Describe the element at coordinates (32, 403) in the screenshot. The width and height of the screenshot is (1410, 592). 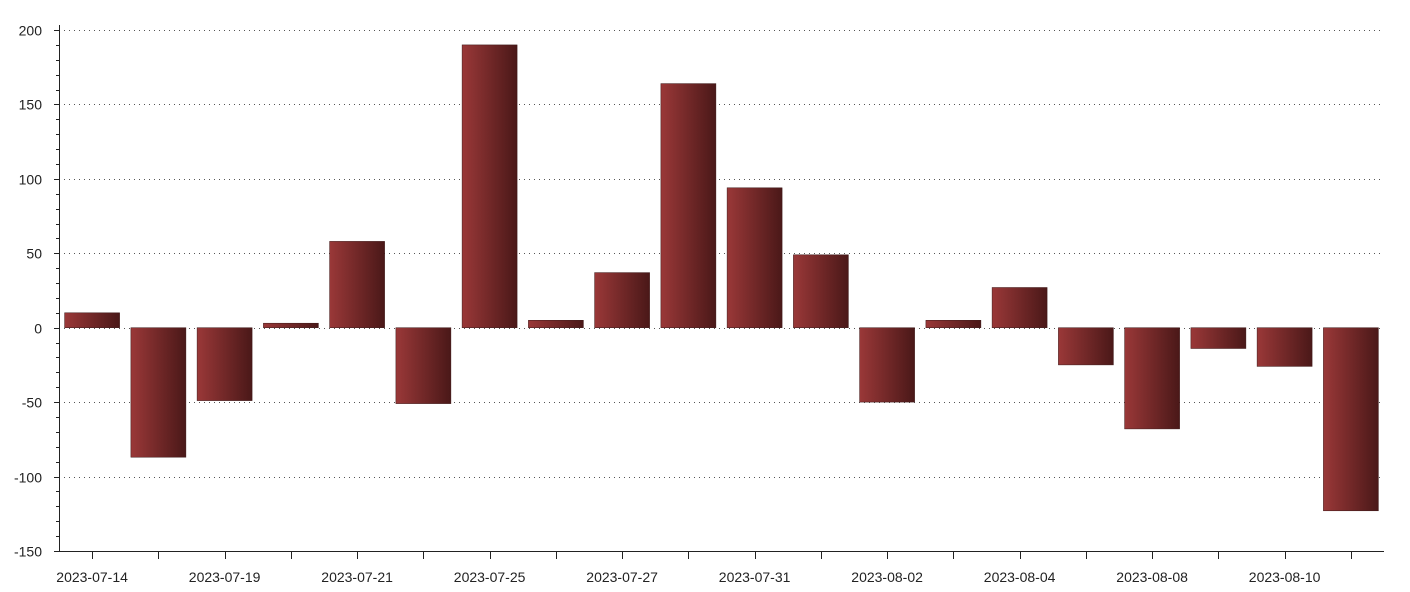
I see `y-tick-label: -50` at that location.